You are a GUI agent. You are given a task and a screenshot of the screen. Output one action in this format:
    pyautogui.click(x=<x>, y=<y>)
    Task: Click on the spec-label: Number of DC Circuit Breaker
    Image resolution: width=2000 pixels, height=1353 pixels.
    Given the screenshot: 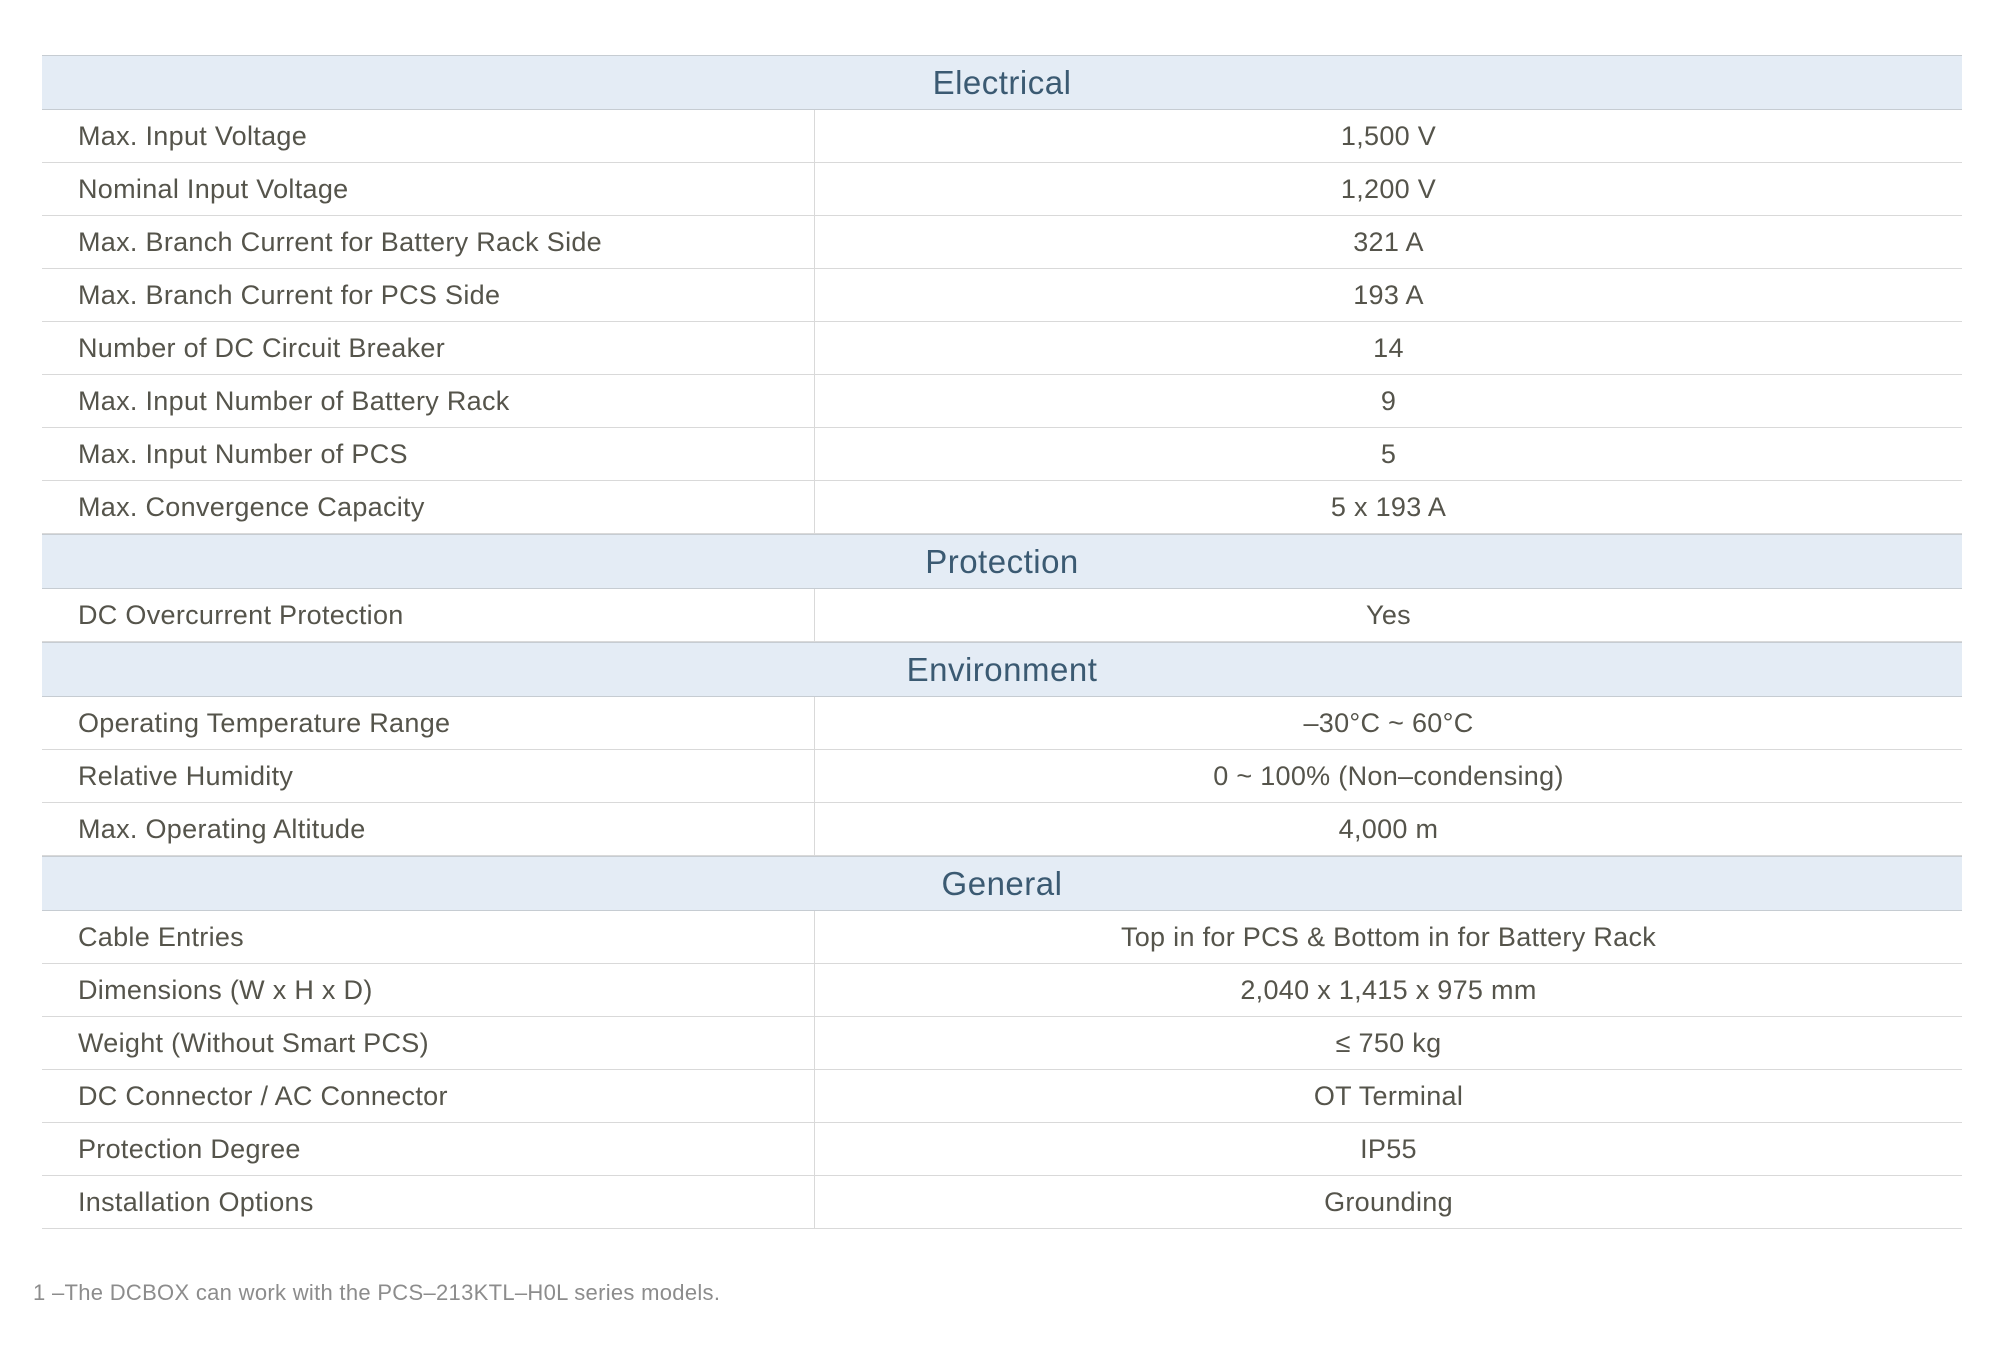 What is the action you would take?
    pyautogui.click(x=428, y=348)
    